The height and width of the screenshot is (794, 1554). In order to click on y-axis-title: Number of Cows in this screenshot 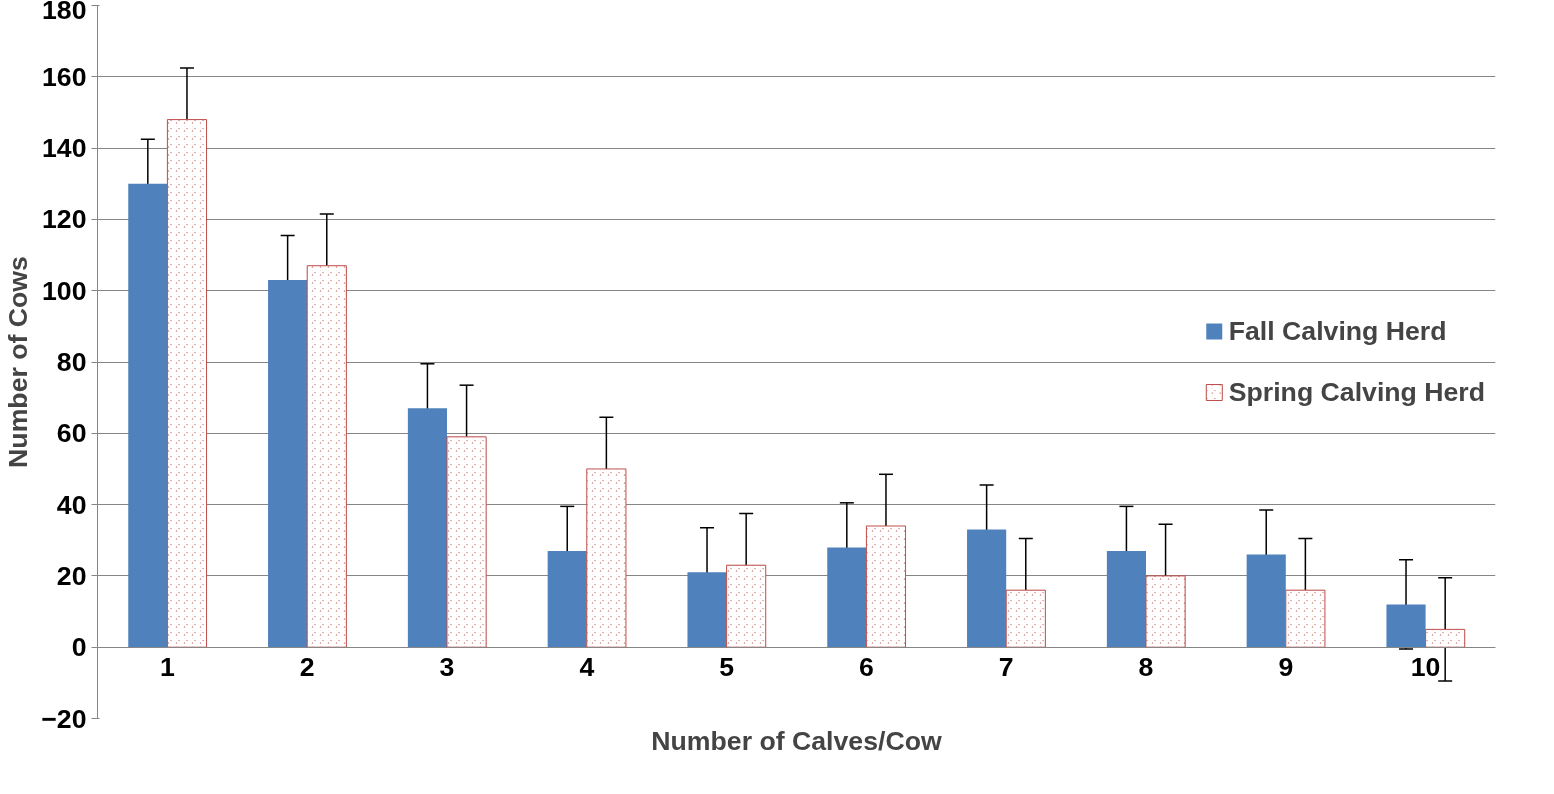, I will do `click(18, 362)`.